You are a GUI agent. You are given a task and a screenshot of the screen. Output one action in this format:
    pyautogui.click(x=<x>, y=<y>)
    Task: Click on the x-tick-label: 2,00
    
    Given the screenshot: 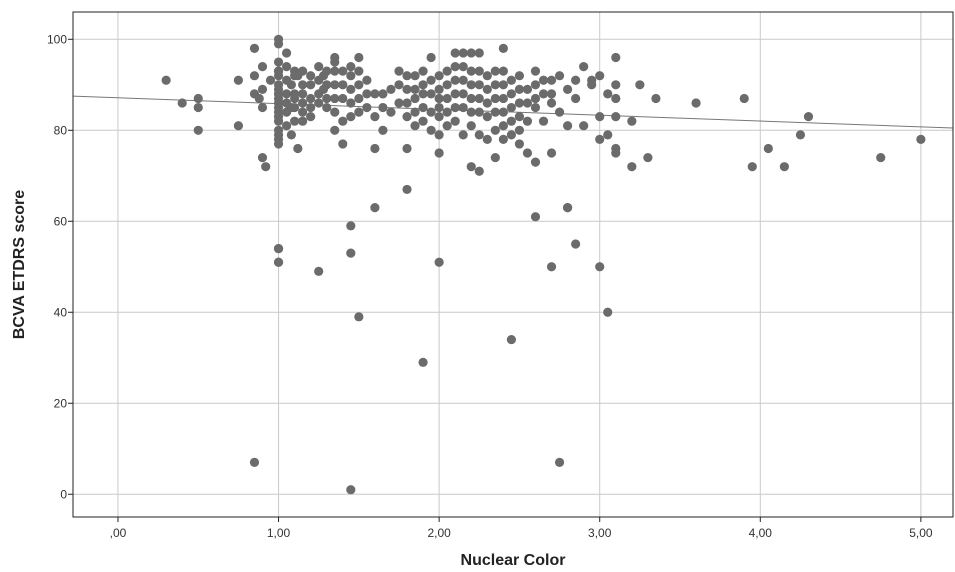 What is the action you would take?
    pyautogui.click(x=439, y=533)
    